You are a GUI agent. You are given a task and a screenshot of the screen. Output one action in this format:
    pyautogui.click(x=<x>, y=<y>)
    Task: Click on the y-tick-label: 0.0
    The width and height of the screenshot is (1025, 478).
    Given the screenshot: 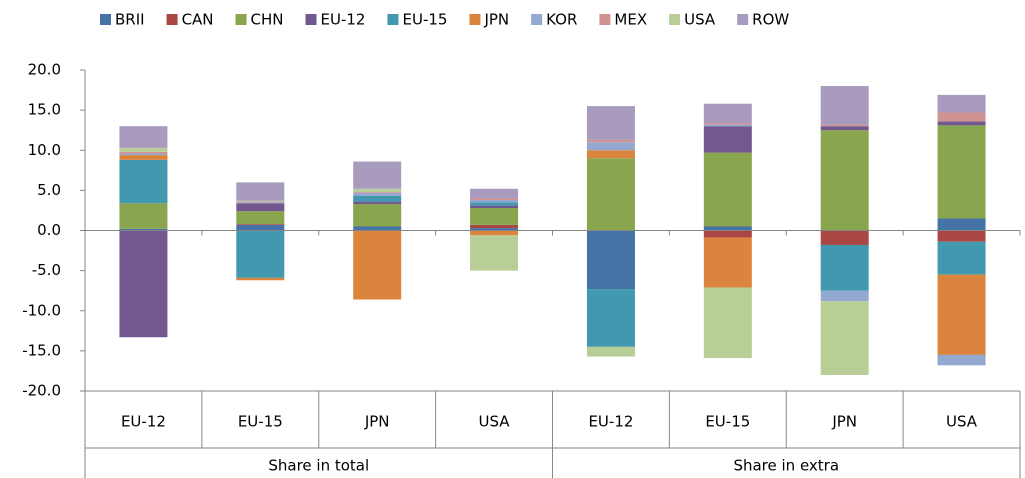 What is the action you would take?
    pyautogui.click(x=49, y=230)
    